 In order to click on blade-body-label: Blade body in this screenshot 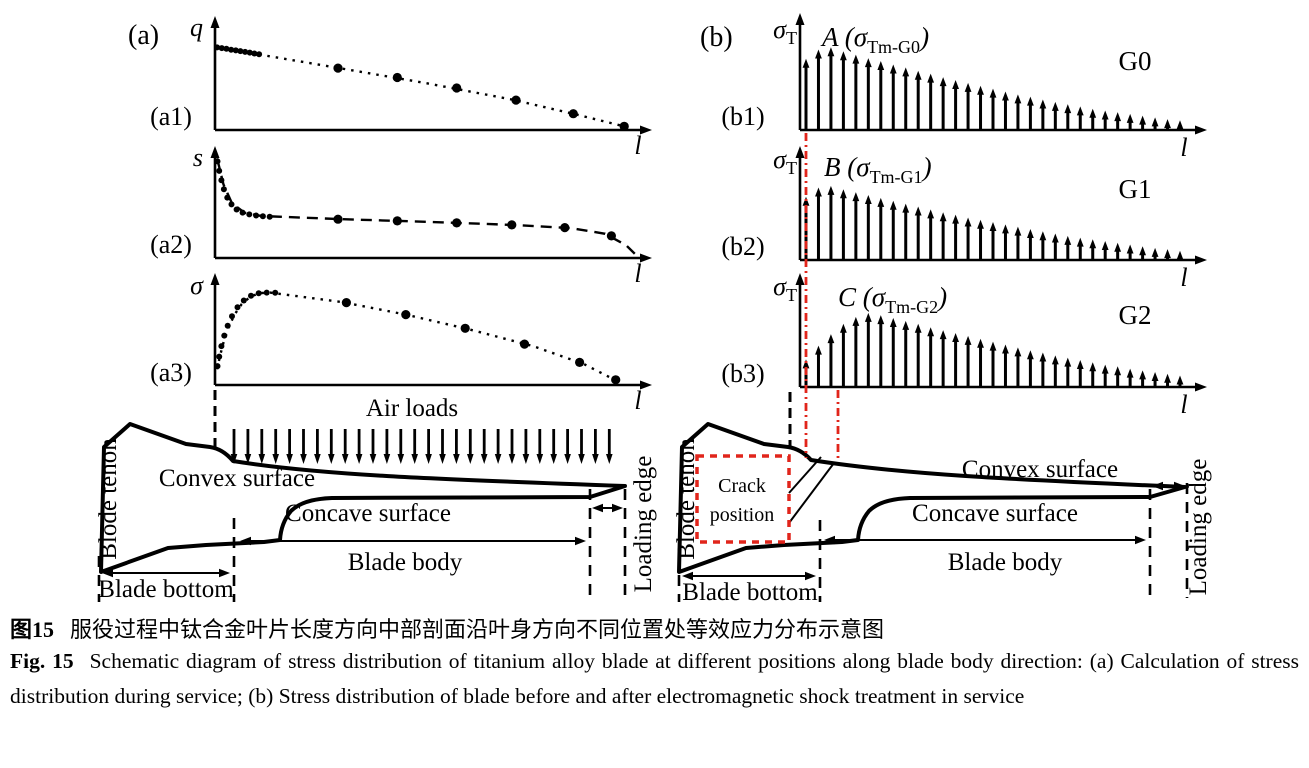, I will do `click(405, 562)`.